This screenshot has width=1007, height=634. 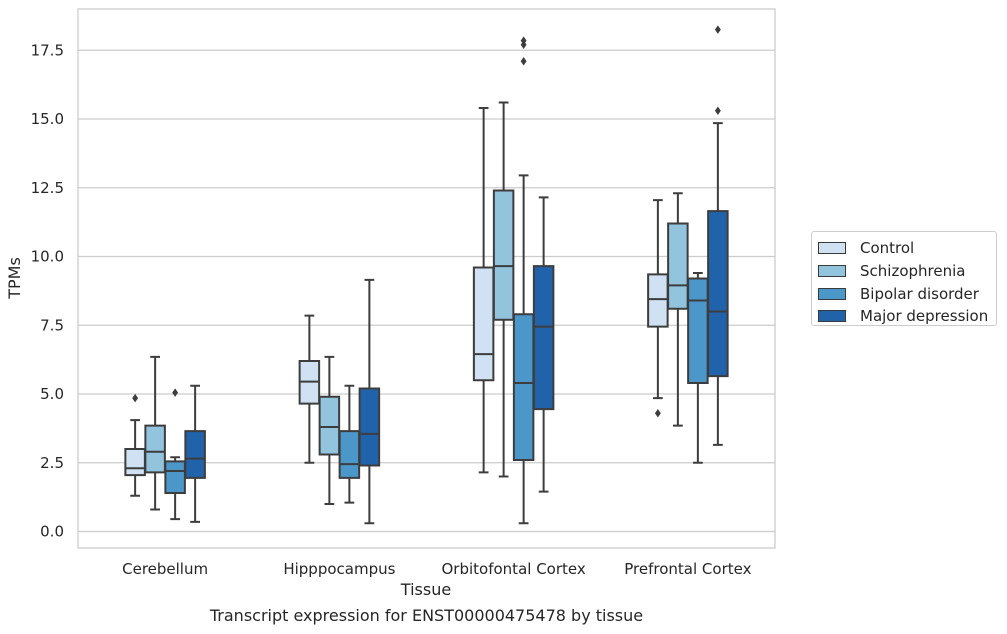 What do you see at coordinates (47, 290) in the screenshot?
I see `y-tick-labels: 0.0 2.5 5.0 7.5 10.0 12.5 15.0 17.5` at bounding box center [47, 290].